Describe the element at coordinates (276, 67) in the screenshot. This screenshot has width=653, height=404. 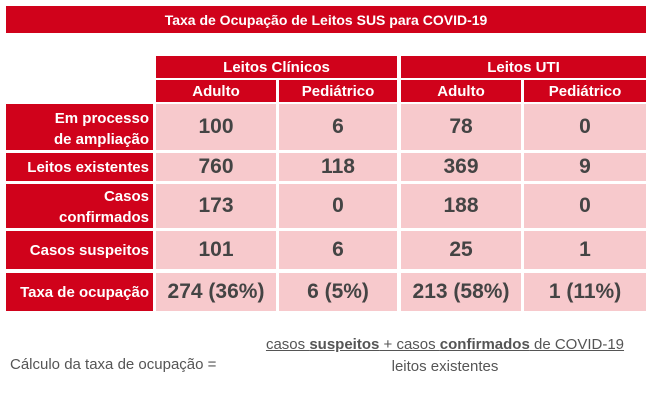
I see `group-header-leitos-clinicos: Leitos Clínicos` at that location.